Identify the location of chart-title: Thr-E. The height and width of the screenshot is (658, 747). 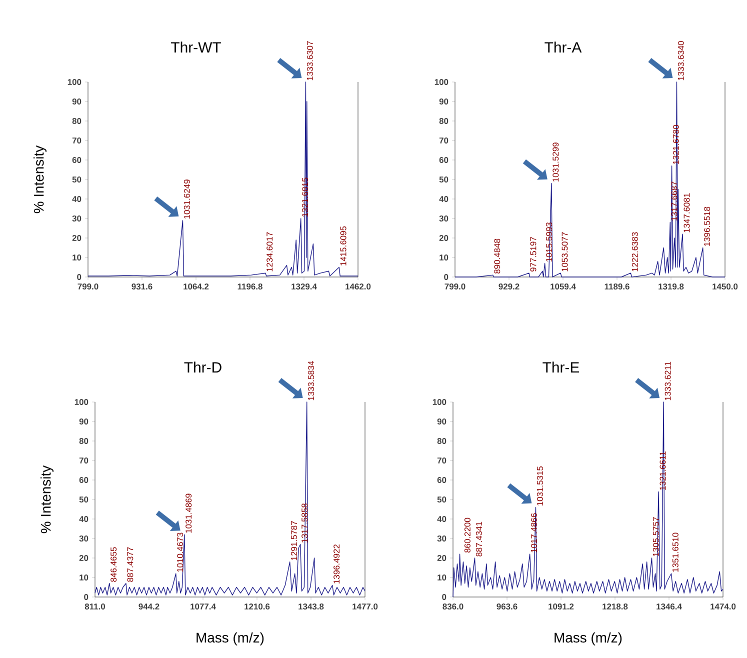
(561, 367).